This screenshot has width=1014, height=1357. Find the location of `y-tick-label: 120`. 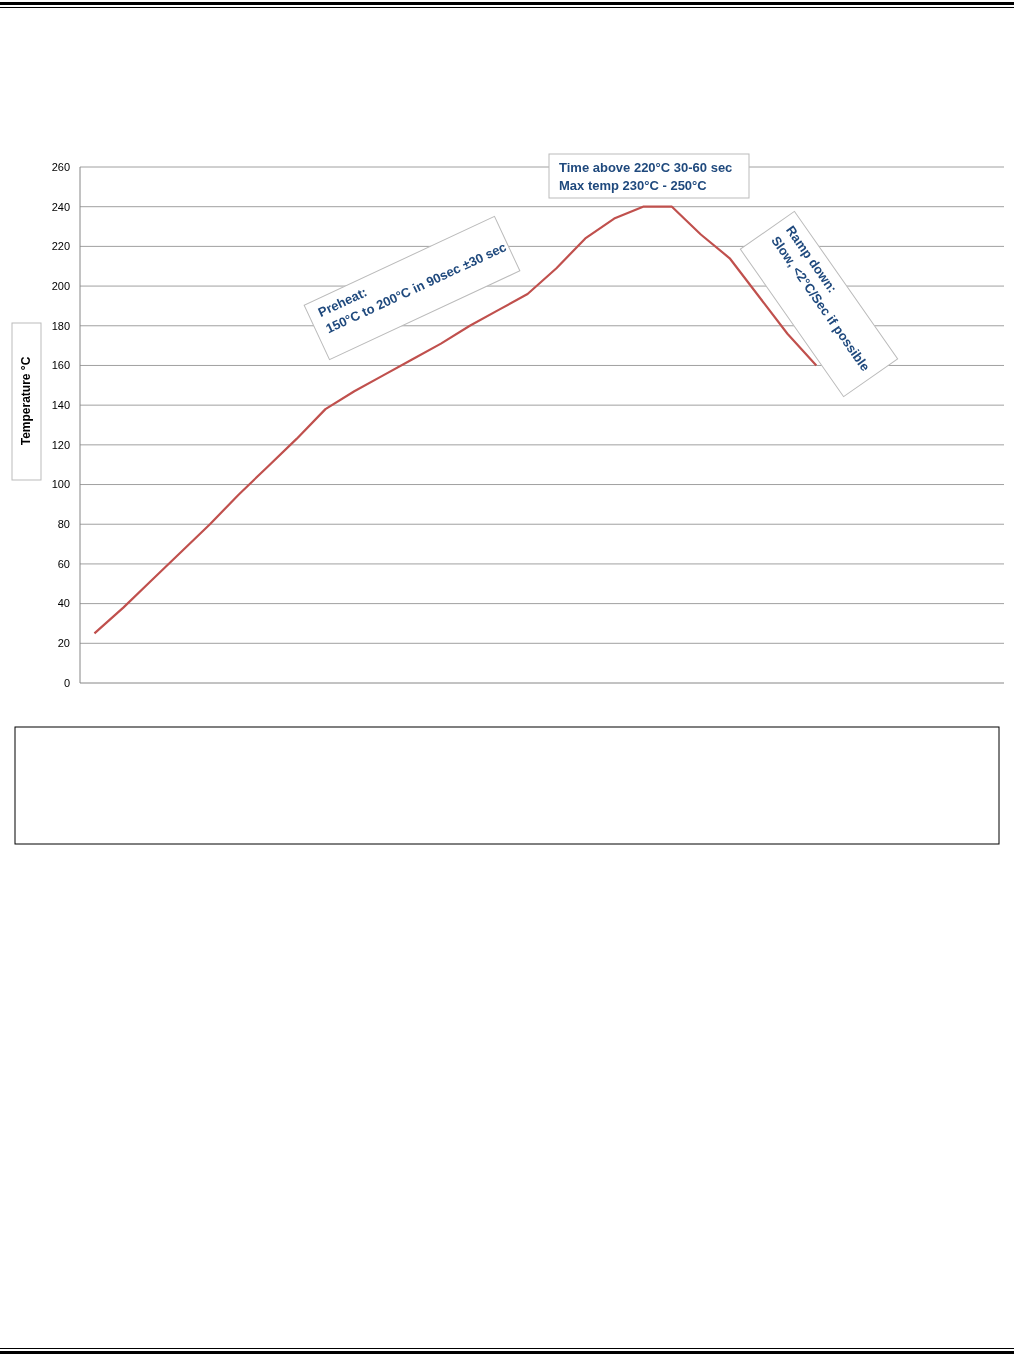

y-tick-label: 120 is located at coordinates (60, 444).